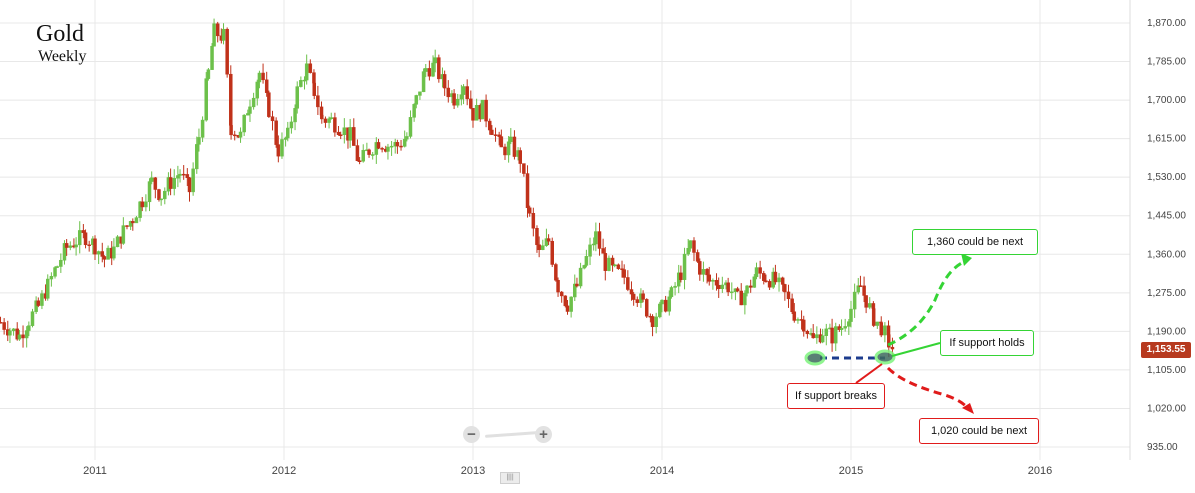 The width and height of the screenshot is (1195, 493). Describe the element at coordinates (1162, 447) in the screenshot. I see `y-tick-label: 935.00` at that location.